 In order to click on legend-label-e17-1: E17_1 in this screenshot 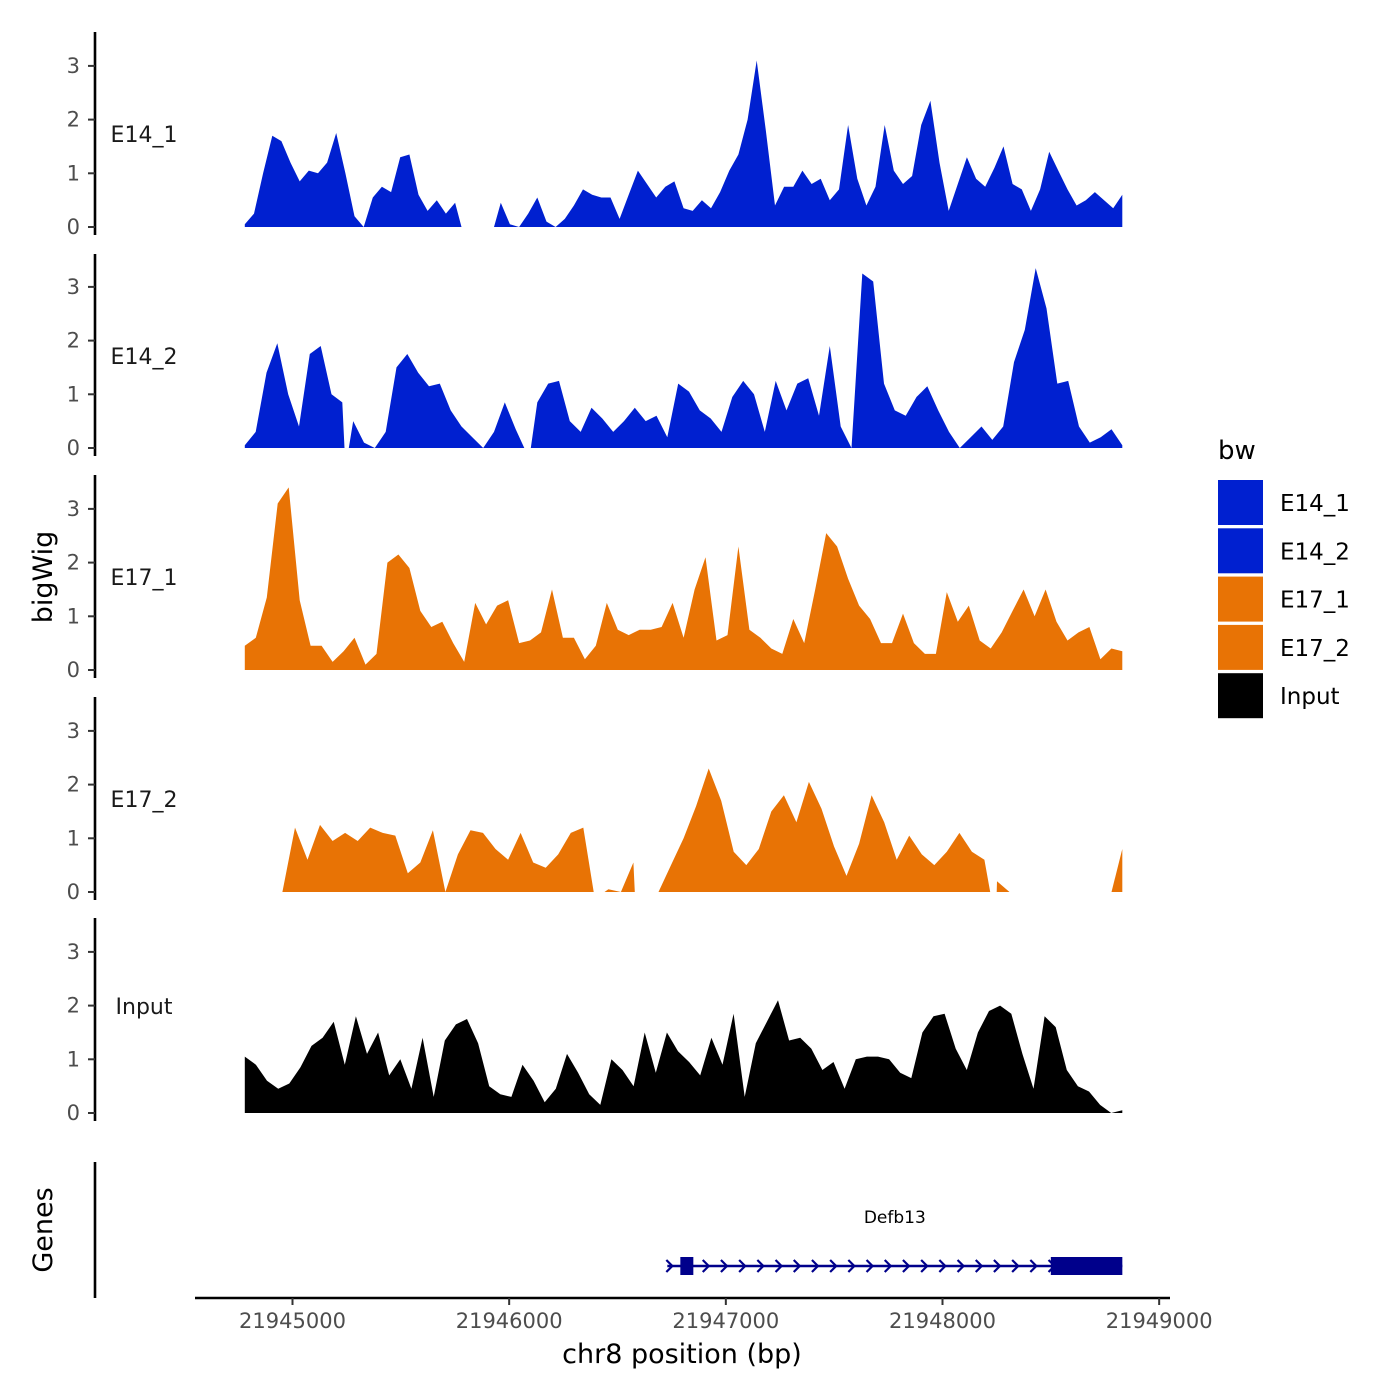, I will do `click(1315, 601)`.